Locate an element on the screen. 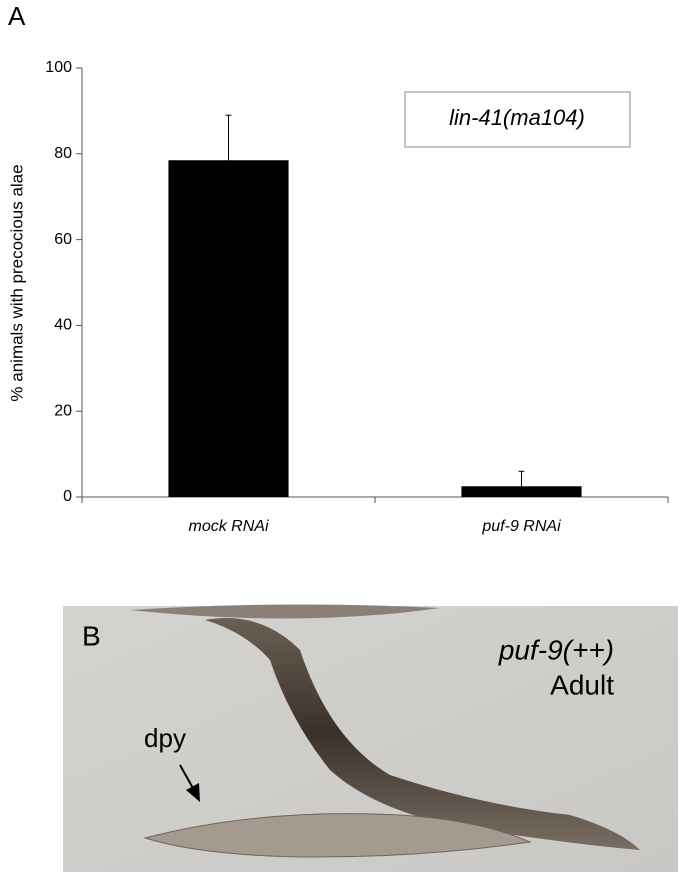  y-axis-label: % animals with precocious alae is located at coordinates (16, 282).